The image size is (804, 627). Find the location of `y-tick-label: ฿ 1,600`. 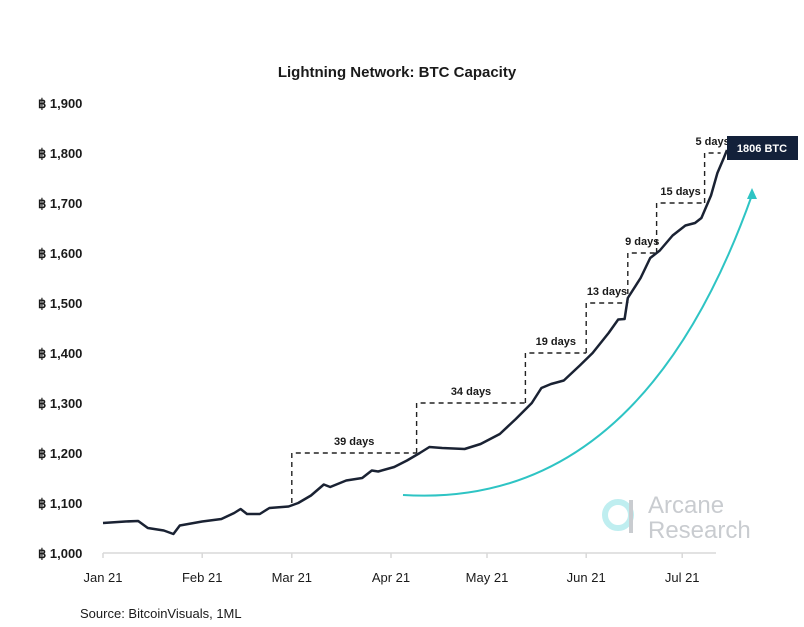

y-tick-label: ฿ 1,600 is located at coordinates (60, 253).